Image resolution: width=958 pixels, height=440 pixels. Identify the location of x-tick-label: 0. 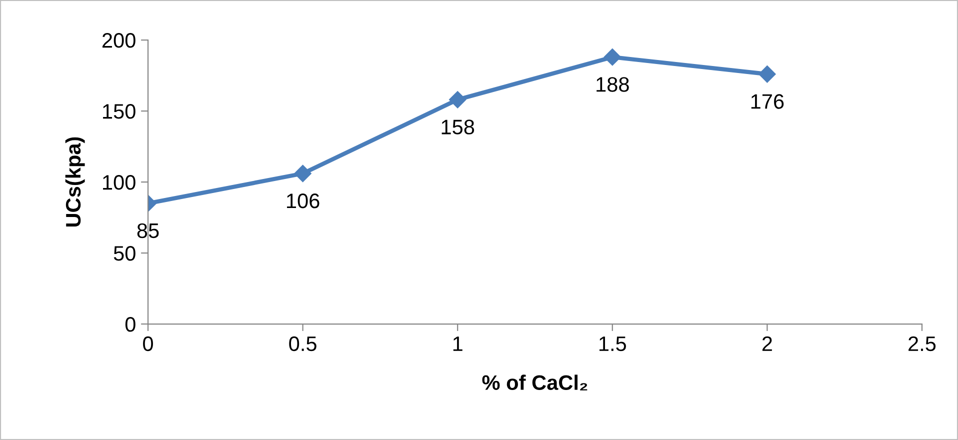
(148, 344).